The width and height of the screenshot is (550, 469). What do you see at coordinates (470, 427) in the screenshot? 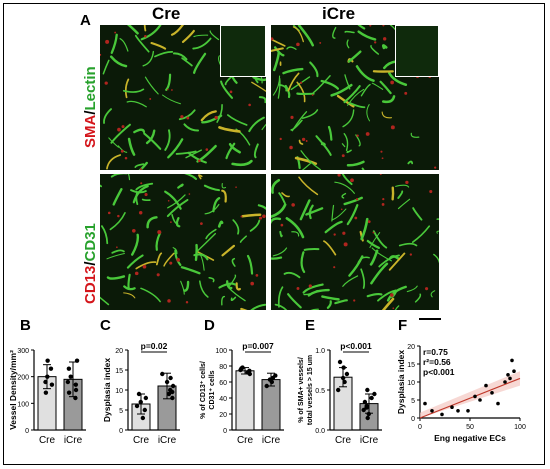
I see `x-tick-label: 50` at bounding box center [470, 427].